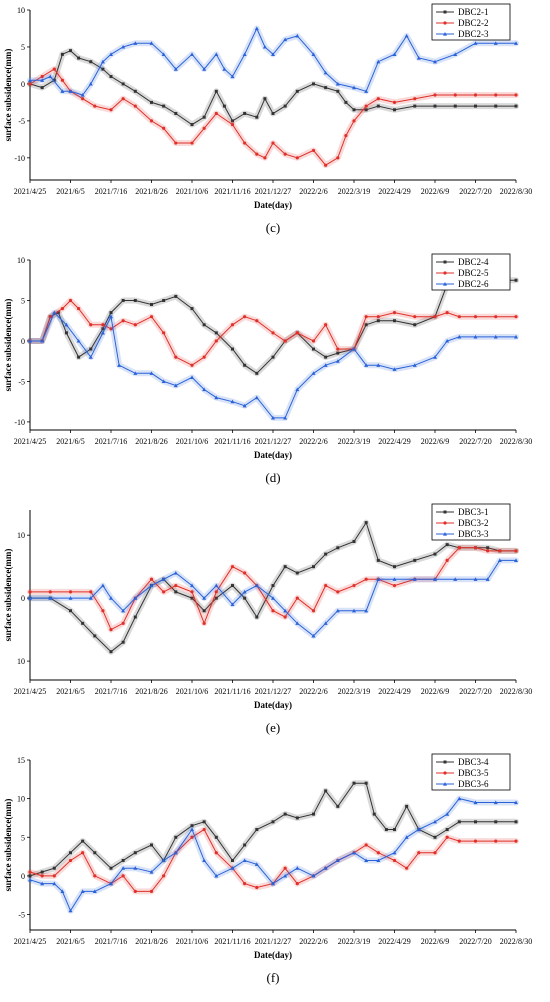 This screenshot has height=1002, width=550. I want to click on x-tick-label: 2021/11/16, so click(232, 191).